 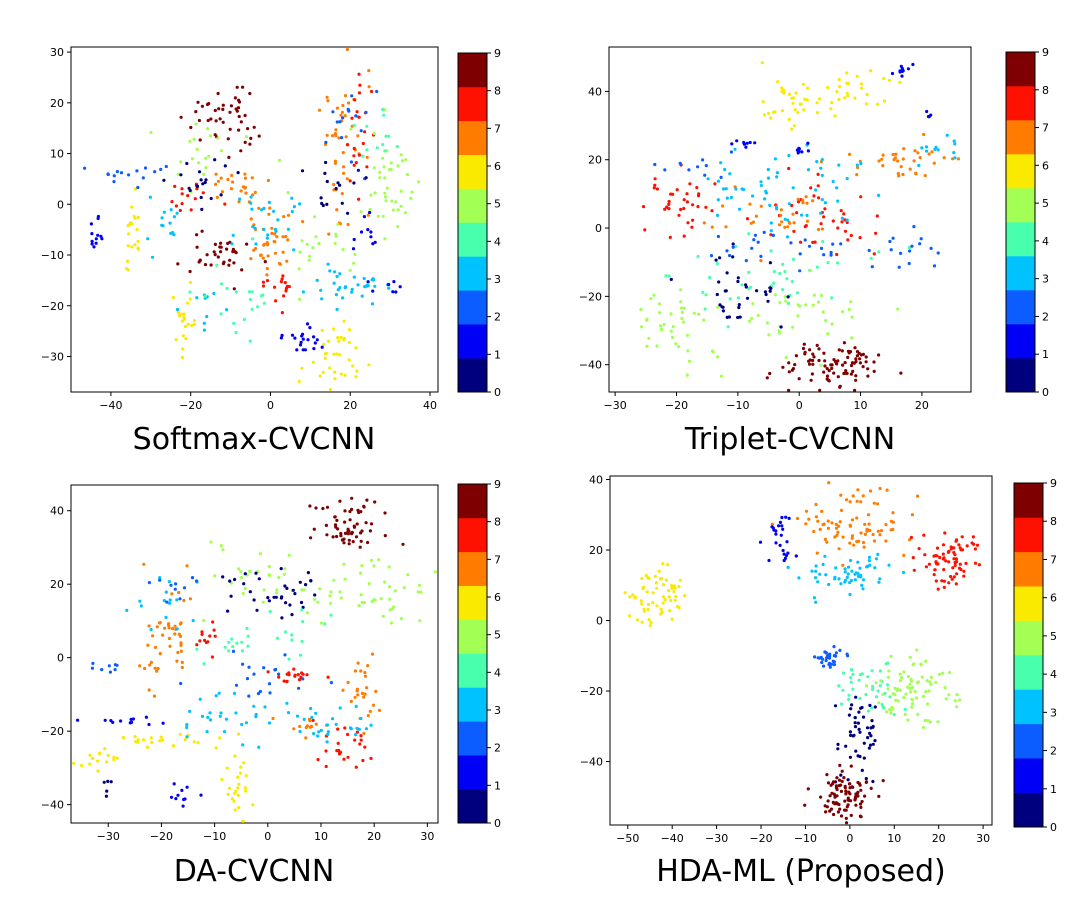 I want to click on colorbar-tick-label: 1, so click(x=497, y=785).